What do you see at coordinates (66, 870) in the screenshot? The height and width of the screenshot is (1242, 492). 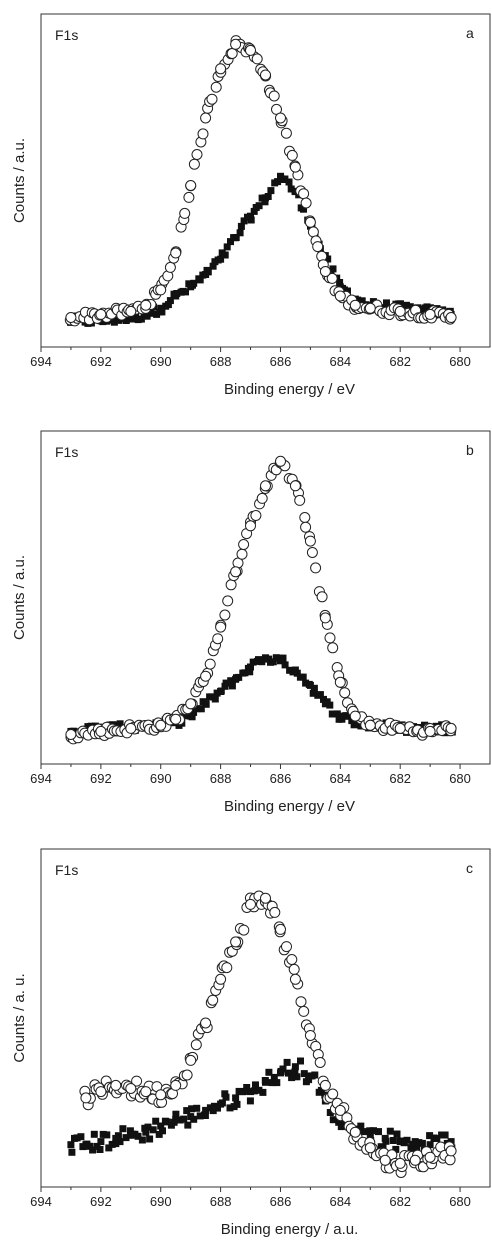 I see `peak-annotation: F1s` at bounding box center [66, 870].